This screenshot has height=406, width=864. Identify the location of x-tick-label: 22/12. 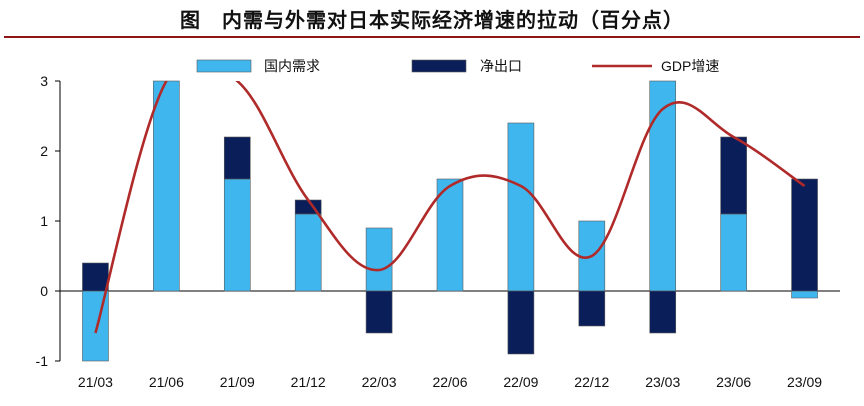
(591, 382).